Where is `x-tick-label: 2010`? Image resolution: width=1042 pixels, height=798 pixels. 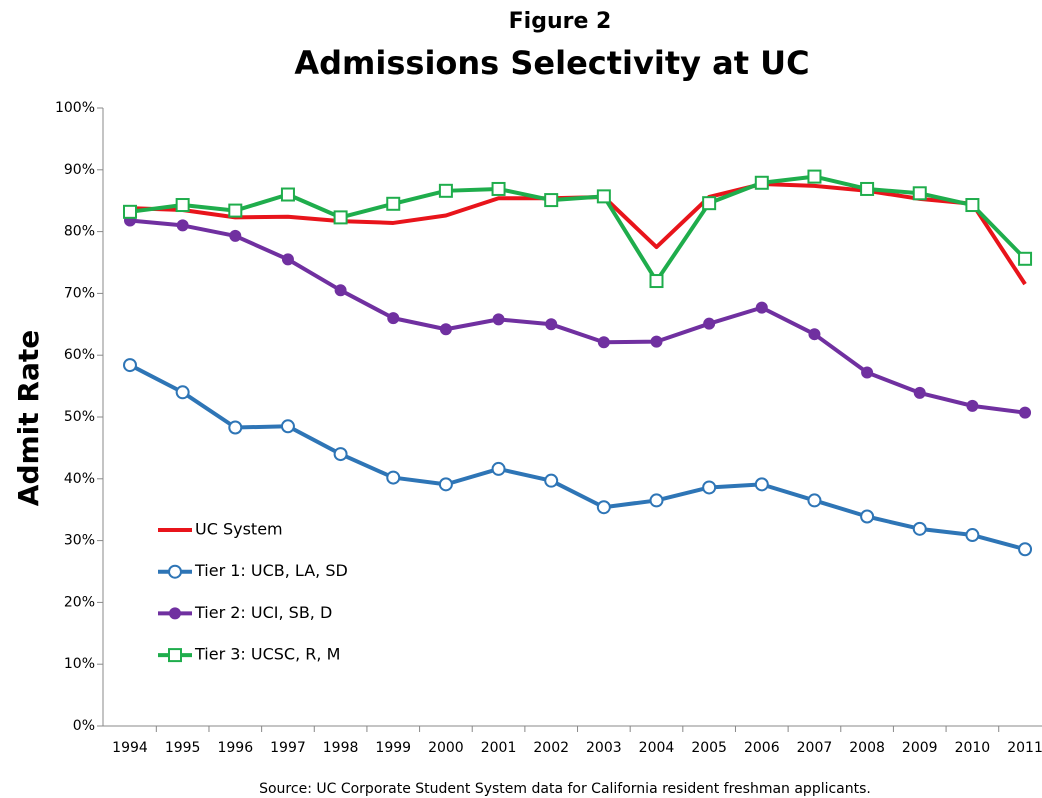 x-tick-label: 2010 is located at coordinates (973, 748).